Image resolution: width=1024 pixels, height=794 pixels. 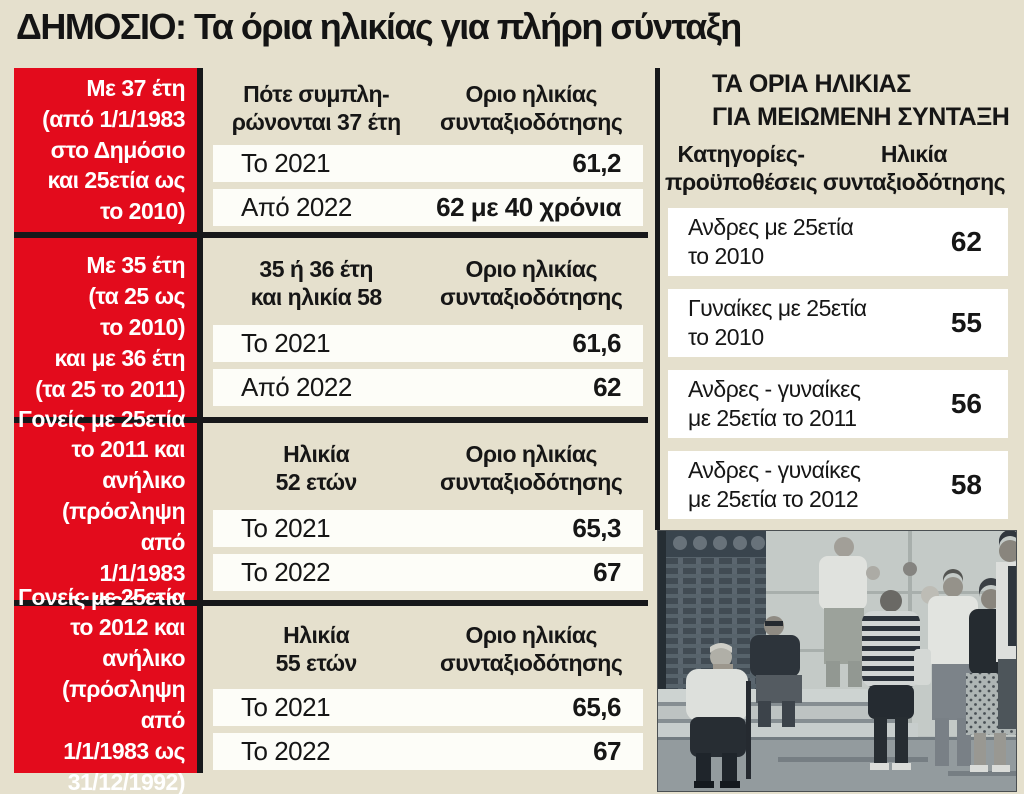 I want to click on table-row: Από 2022 62, so click(x=428, y=387).